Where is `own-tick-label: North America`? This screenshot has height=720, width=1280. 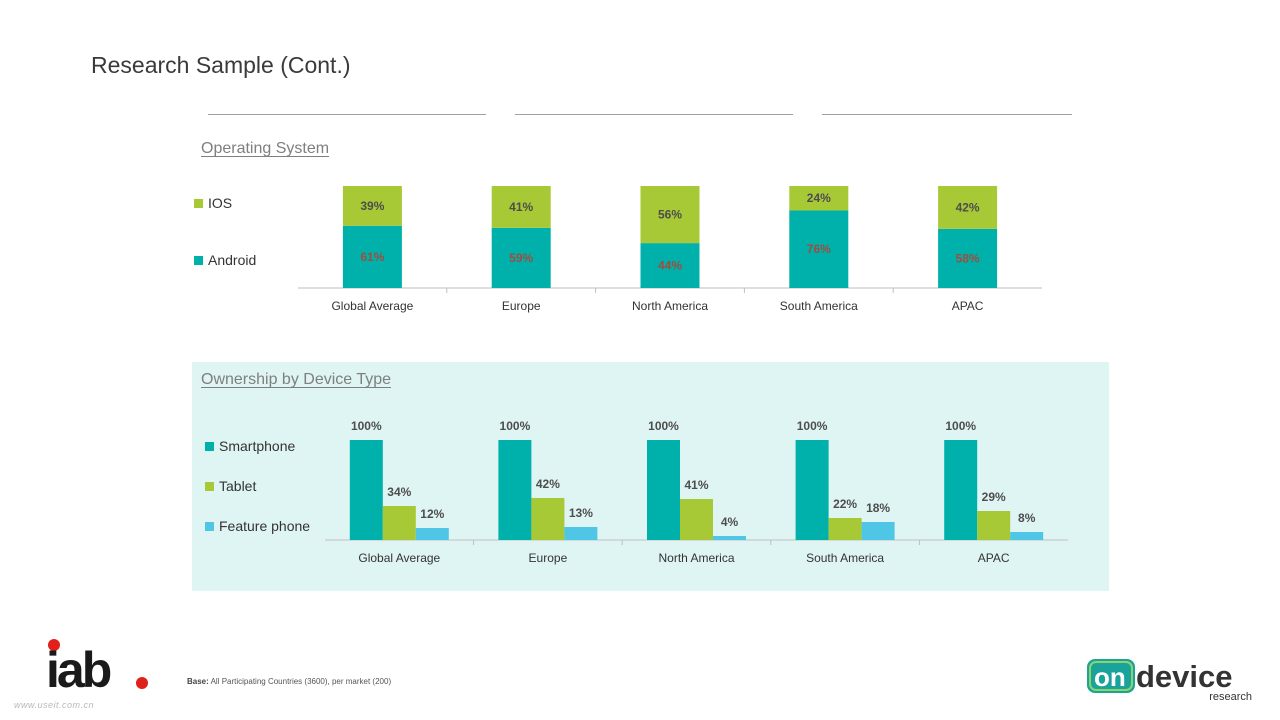
own-tick-label: North America is located at coordinates (696, 558).